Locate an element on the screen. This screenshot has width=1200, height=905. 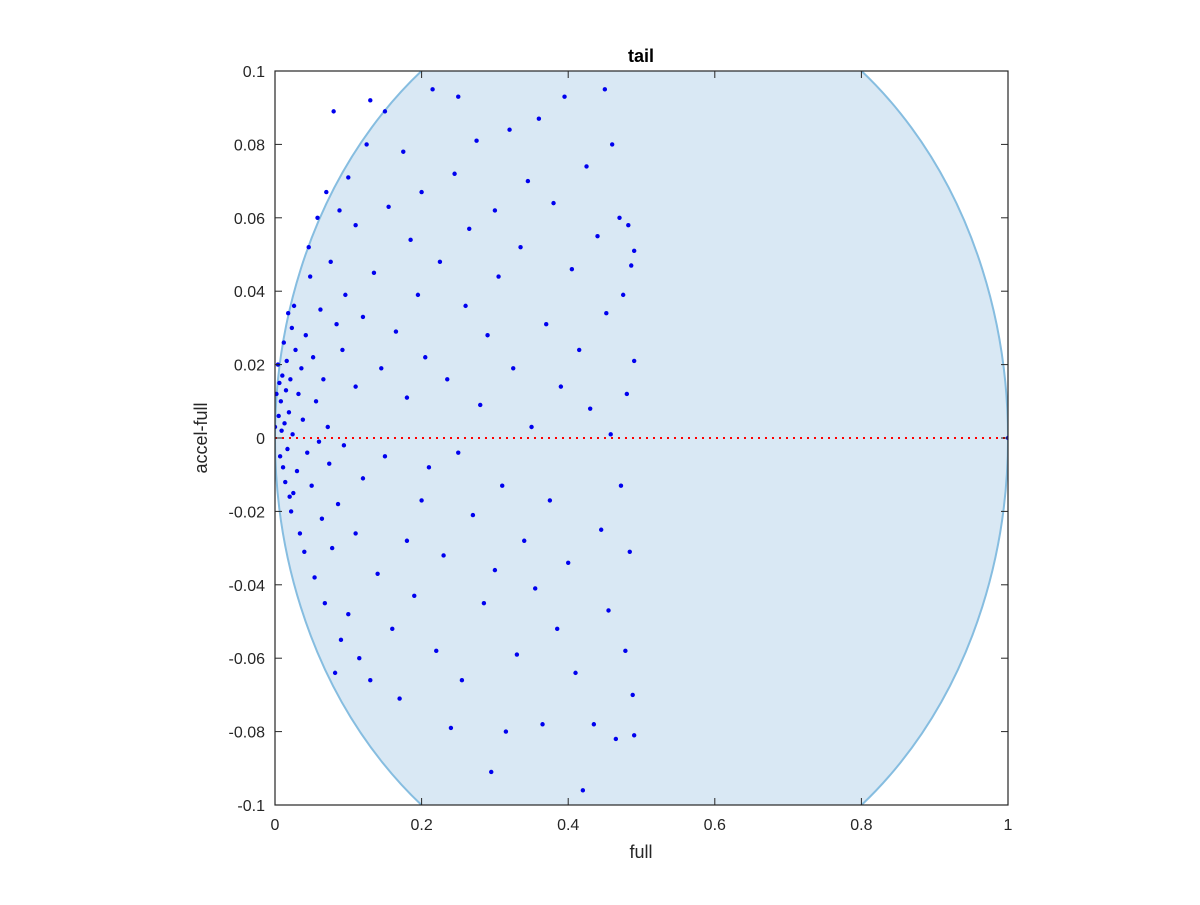
y-tick-label: 0.1 is located at coordinates (254, 72).